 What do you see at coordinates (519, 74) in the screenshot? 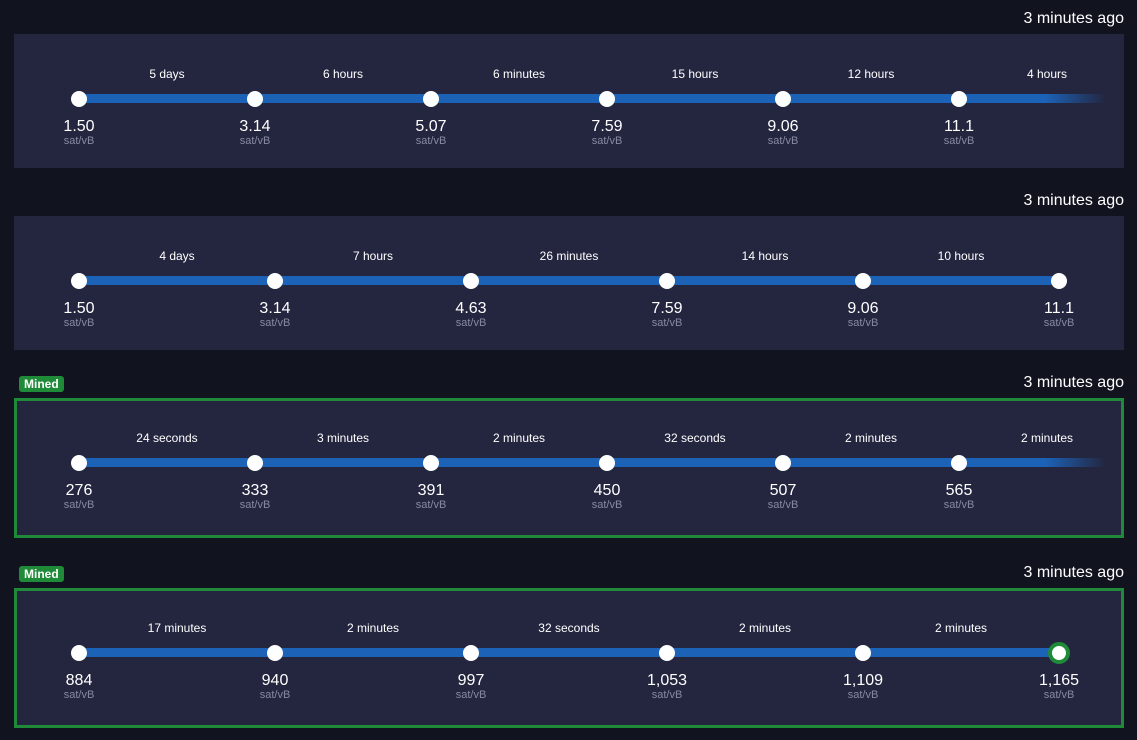
I see `time-gap-label: 6 minutes` at bounding box center [519, 74].